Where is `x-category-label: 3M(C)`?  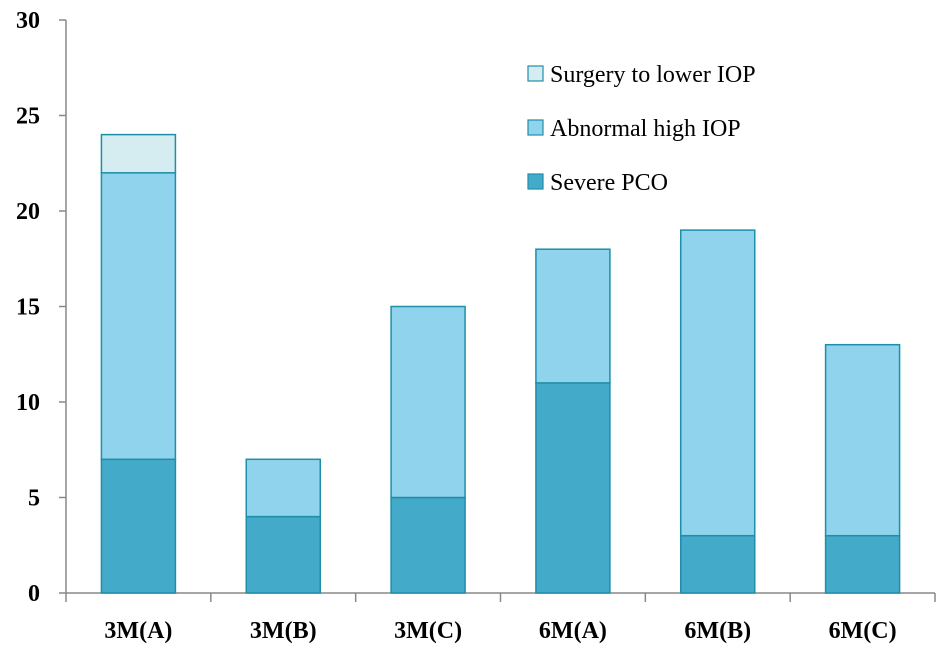 x-category-label: 3M(C) is located at coordinates (428, 631).